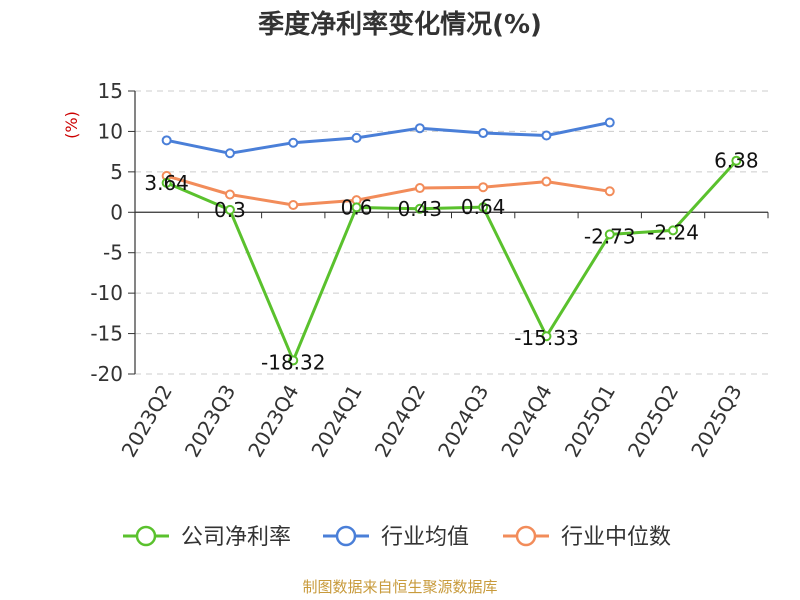 The height and width of the screenshot is (600, 800). What do you see at coordinates (210, 421) in the screenshot?
I see `x-tick-label: 2023Q3` at bounding box center [210, 421].